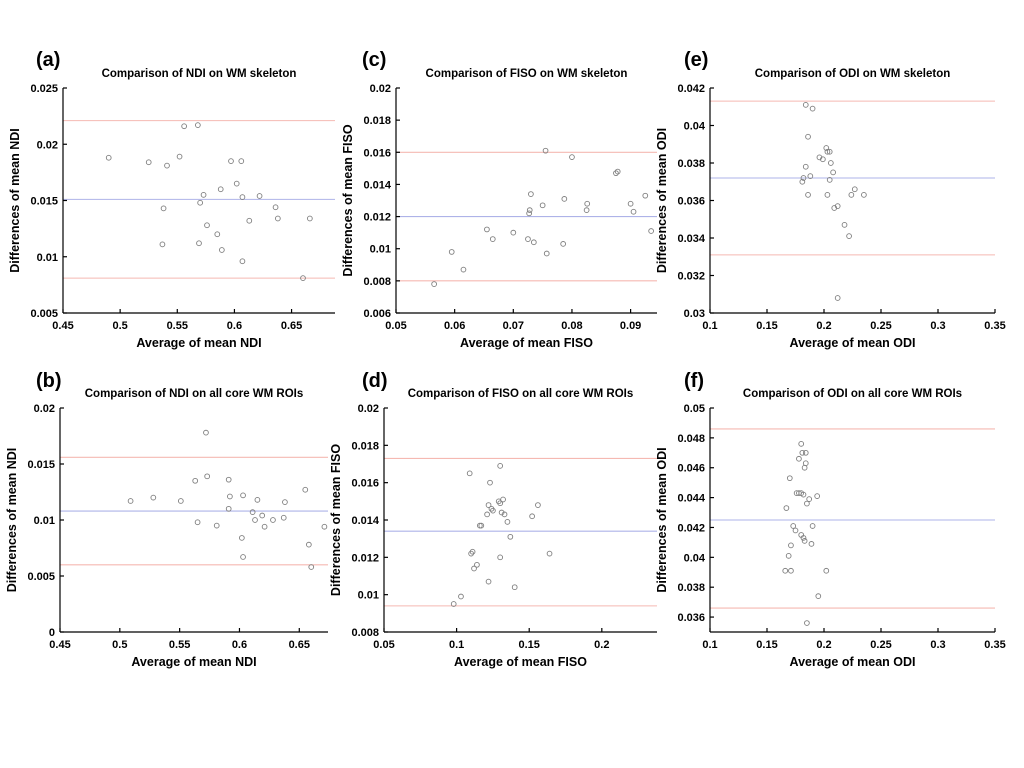 The width and height of the screenshot is (1024, 768). What do you see at coordinates (199, 74) in the screenshot?
I see `panel-title: Comparison of NDI on WM skeleton` at bounding box center [199, 74].